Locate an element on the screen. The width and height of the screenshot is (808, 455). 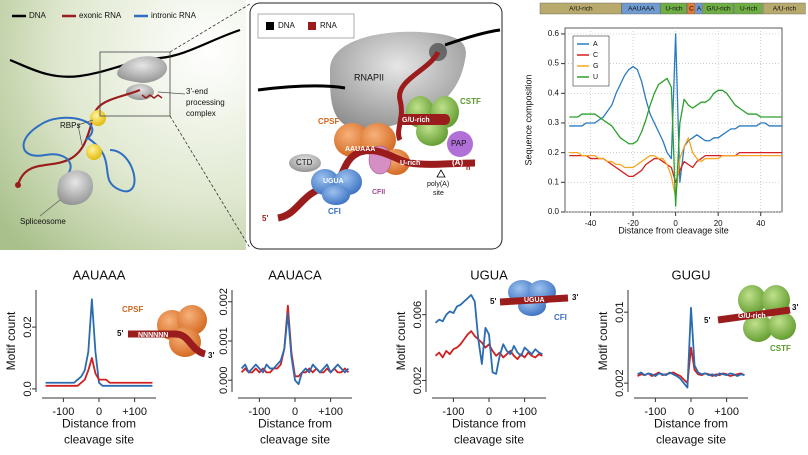
label: UGUA is located at coordinates (534, 300).